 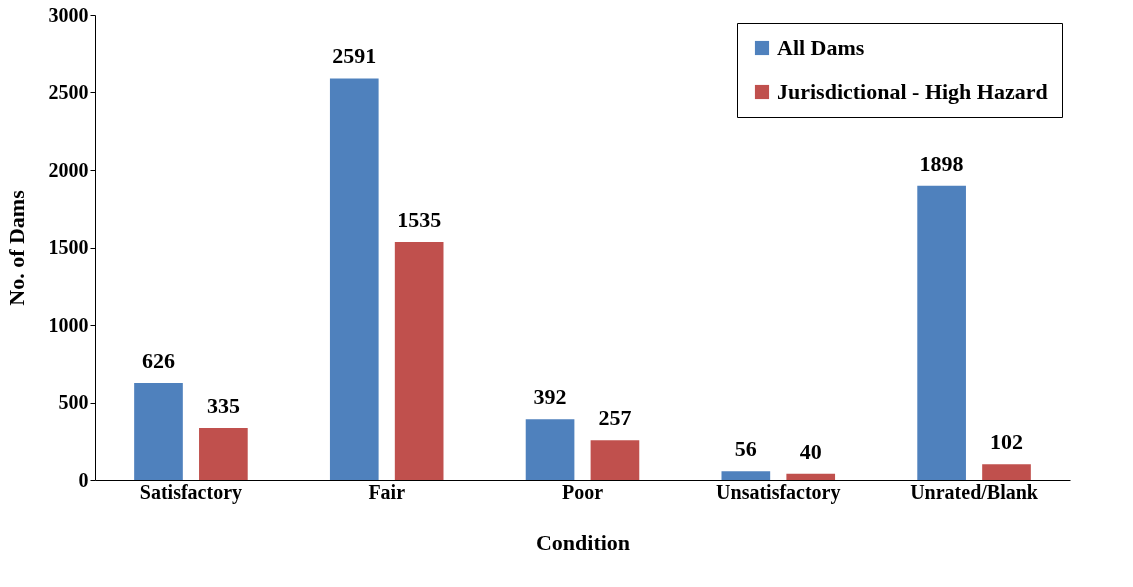 What do you see at coordinates (778, 492) in the screenshot?
I see `x-tick-label: Unsatisfactory` at bounding box center [778, 492].